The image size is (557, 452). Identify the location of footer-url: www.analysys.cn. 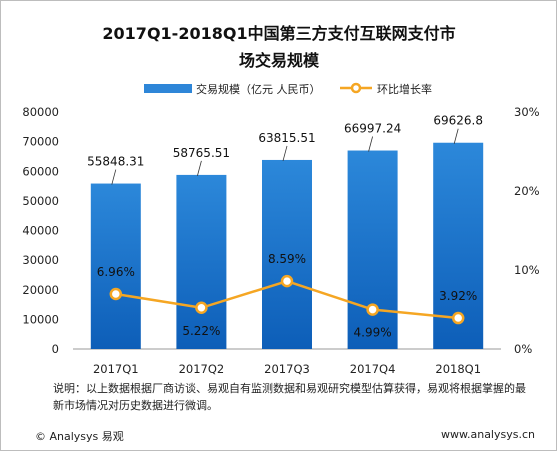
(488, 434).